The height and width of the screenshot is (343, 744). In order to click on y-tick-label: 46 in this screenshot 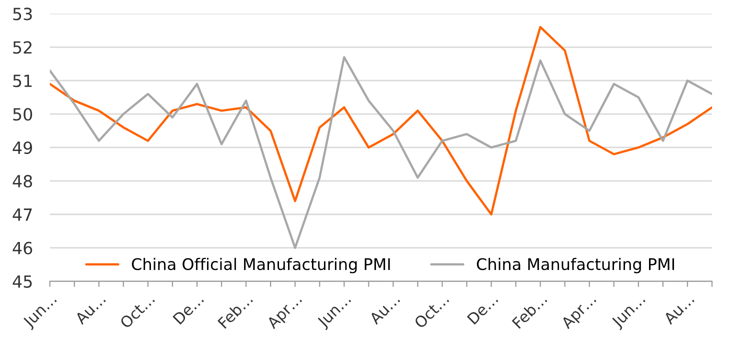, I will do `click(22, 248)`.